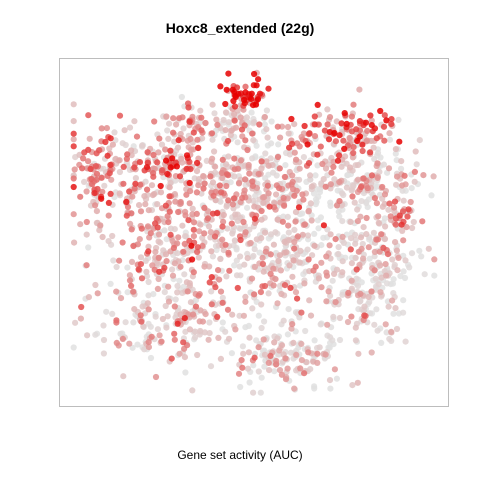 The height and width of the screenshot is (480, 480). Describe the element at coordinates (240, 28) in the screenshot. I see `chart-title: Hoxc8_extended (22g)` at that location.